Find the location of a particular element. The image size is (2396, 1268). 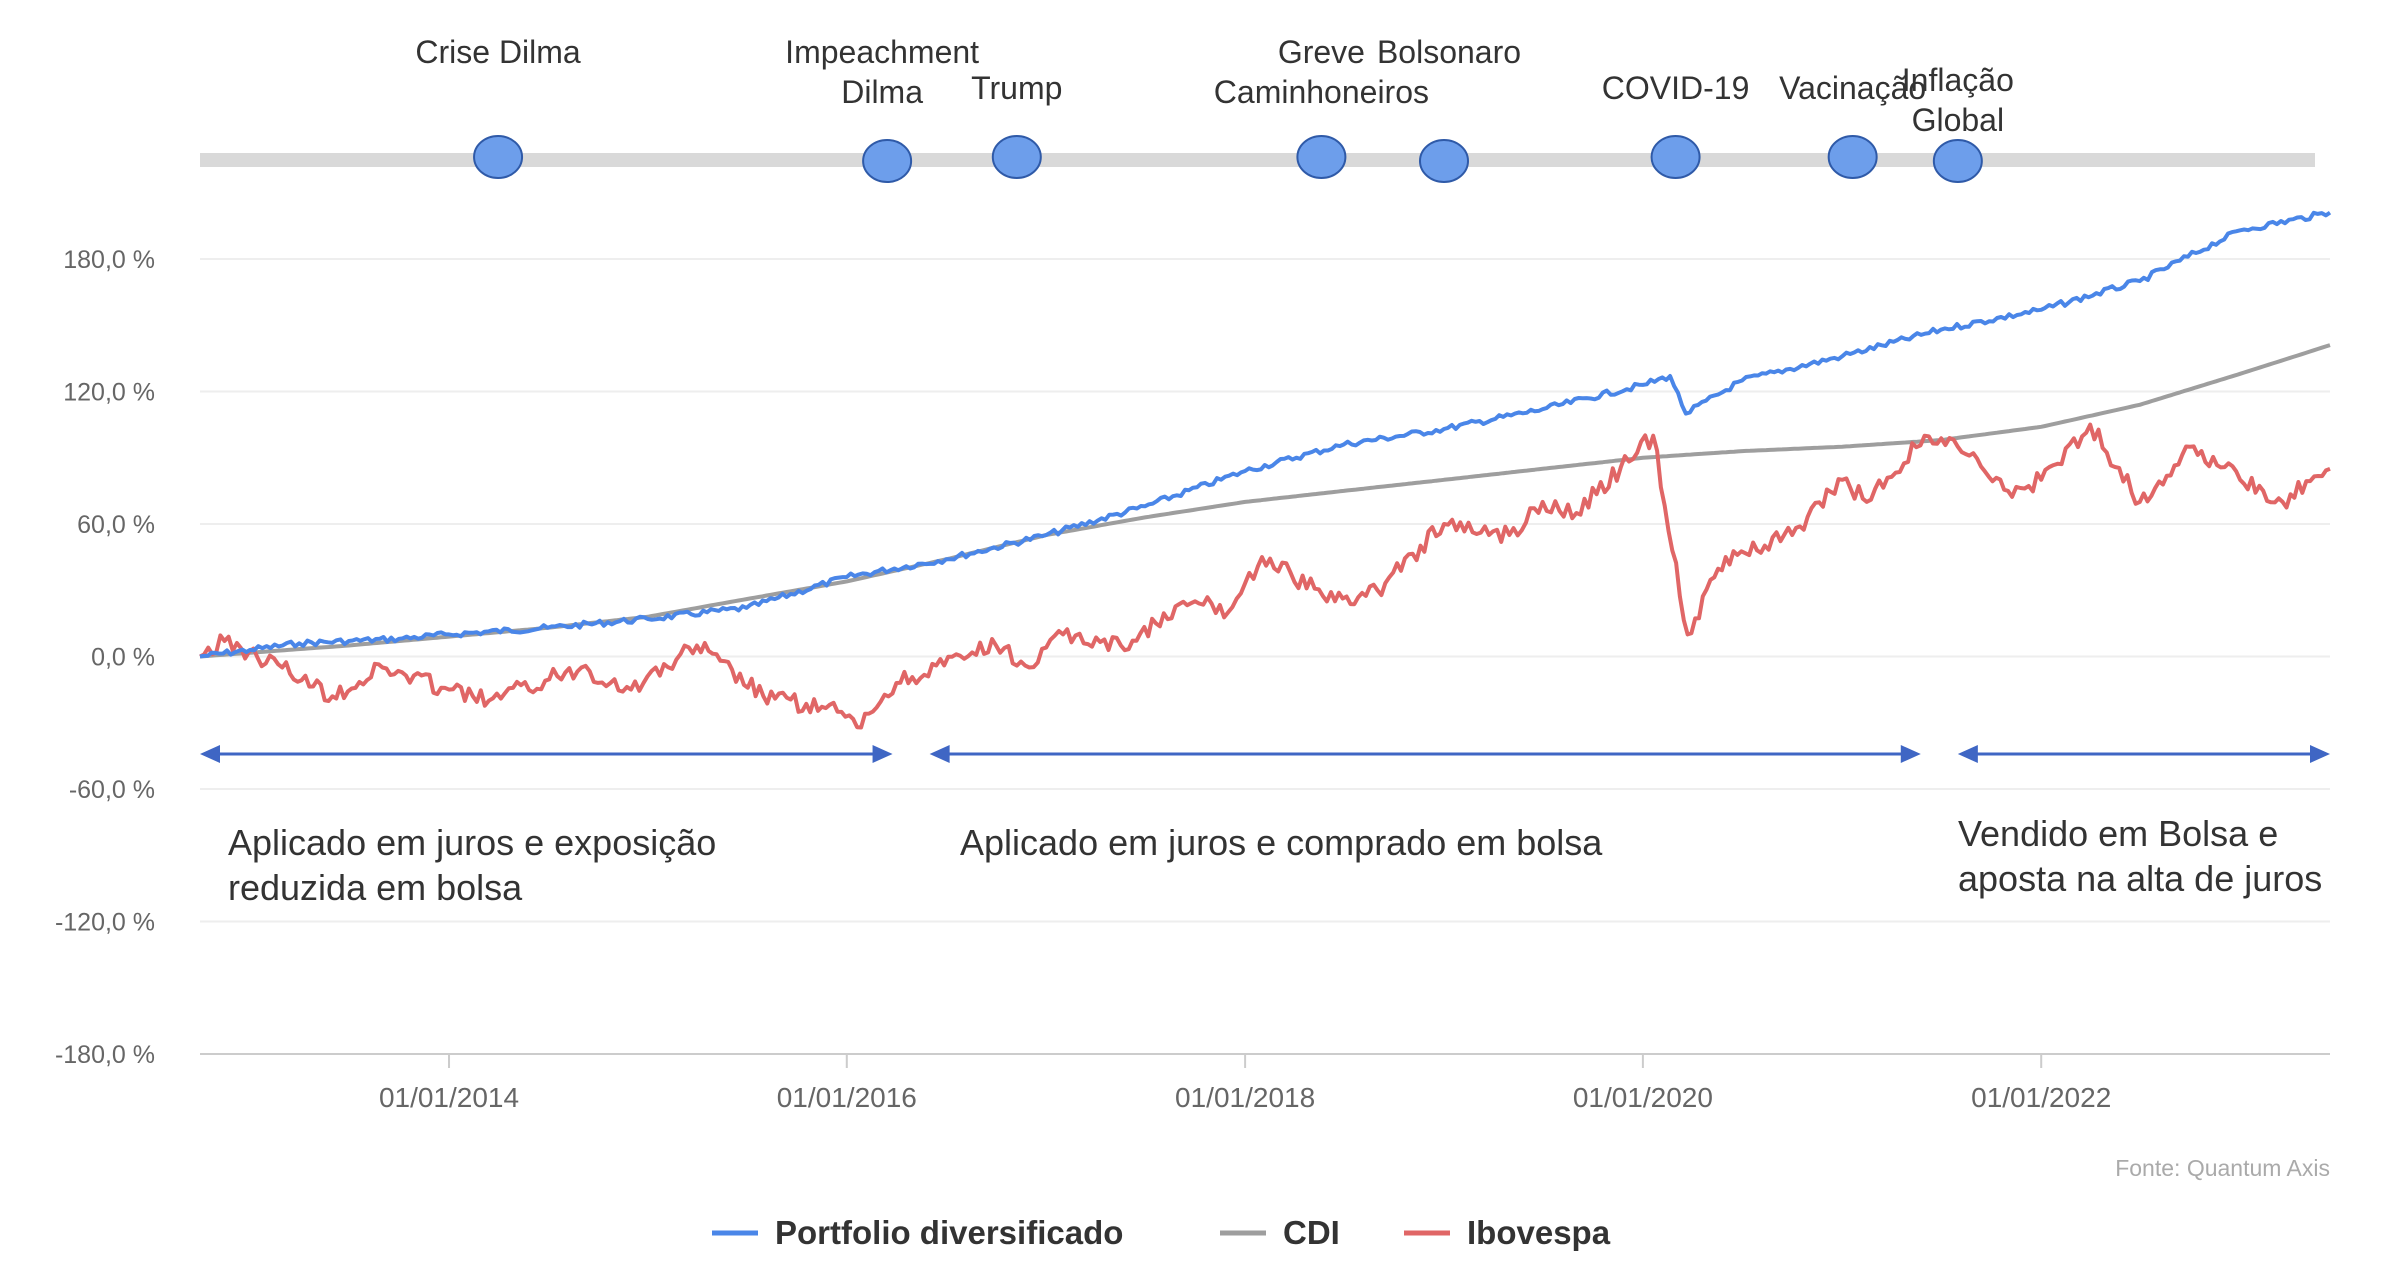

period-label: aposta na alta de juros is located at coordinates (2140, 878).